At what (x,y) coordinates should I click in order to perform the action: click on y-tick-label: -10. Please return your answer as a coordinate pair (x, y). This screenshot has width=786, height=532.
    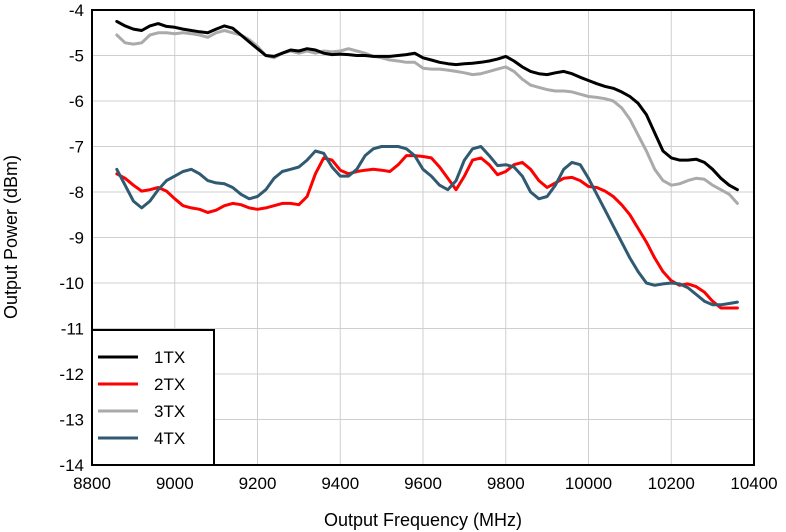
    Looking at the image, I should click on (71, 283).